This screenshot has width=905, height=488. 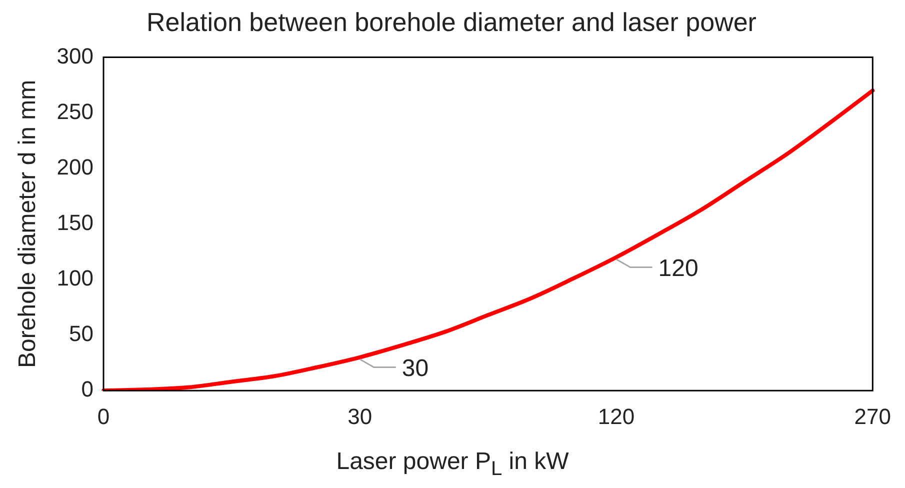 I want to click on x-axis-title: Laser power P$_{L}$ in kW, so click(x=452, y=464).